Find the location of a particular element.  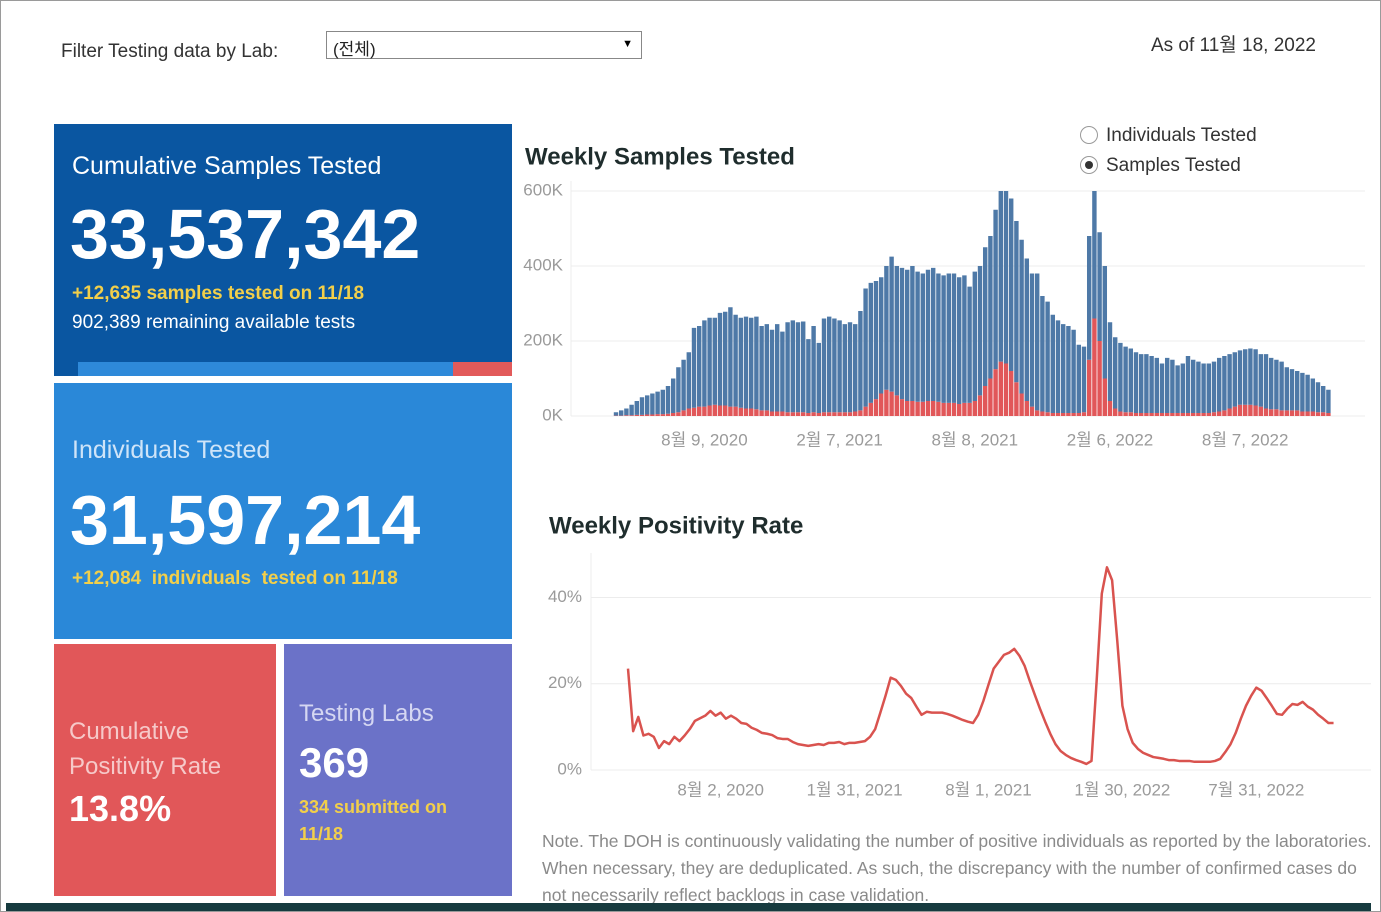

card-title: Cumulative Samples Tested is located at coordinates (227, 166).